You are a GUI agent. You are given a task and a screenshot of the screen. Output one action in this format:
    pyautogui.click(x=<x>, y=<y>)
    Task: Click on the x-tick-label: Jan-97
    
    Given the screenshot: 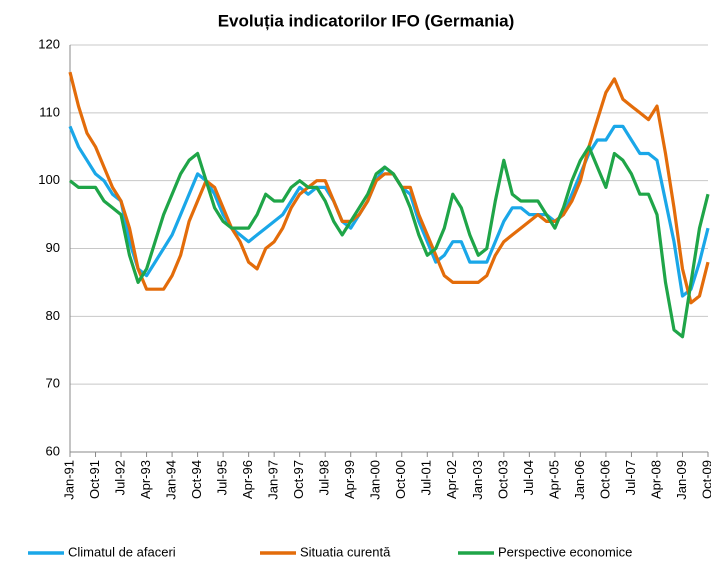 What is the action you would take?
    pyautogui.click(x=273, y=480)
    